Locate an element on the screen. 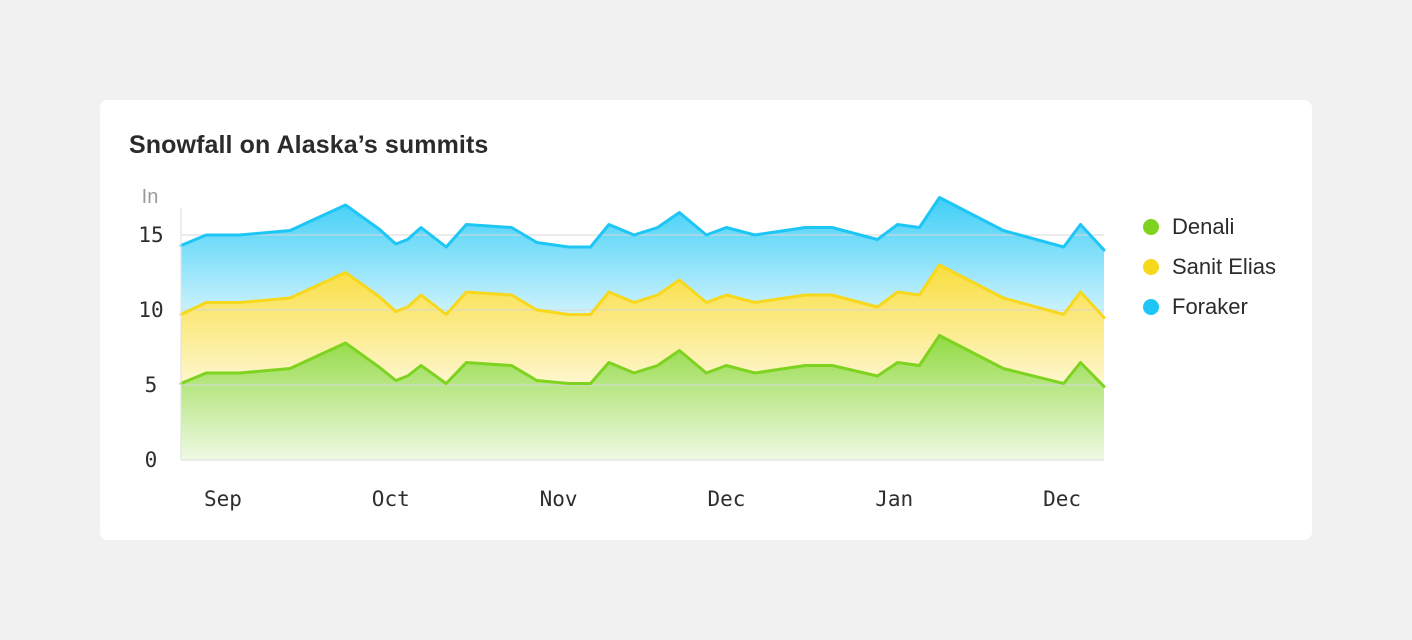 The width and height of the screenshot is (1412, 640). y-tick-label-10: 10 is located at coordinates (150, 310).